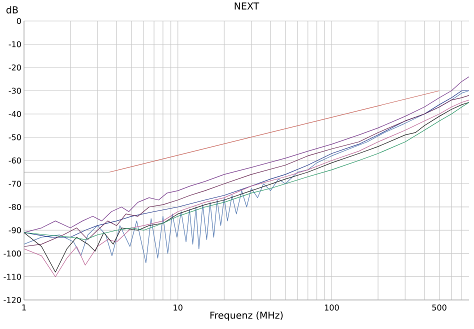  Describe the element at coordinates (439, 307) in the screenshot. I see `x-tick-label: 500` at that location.